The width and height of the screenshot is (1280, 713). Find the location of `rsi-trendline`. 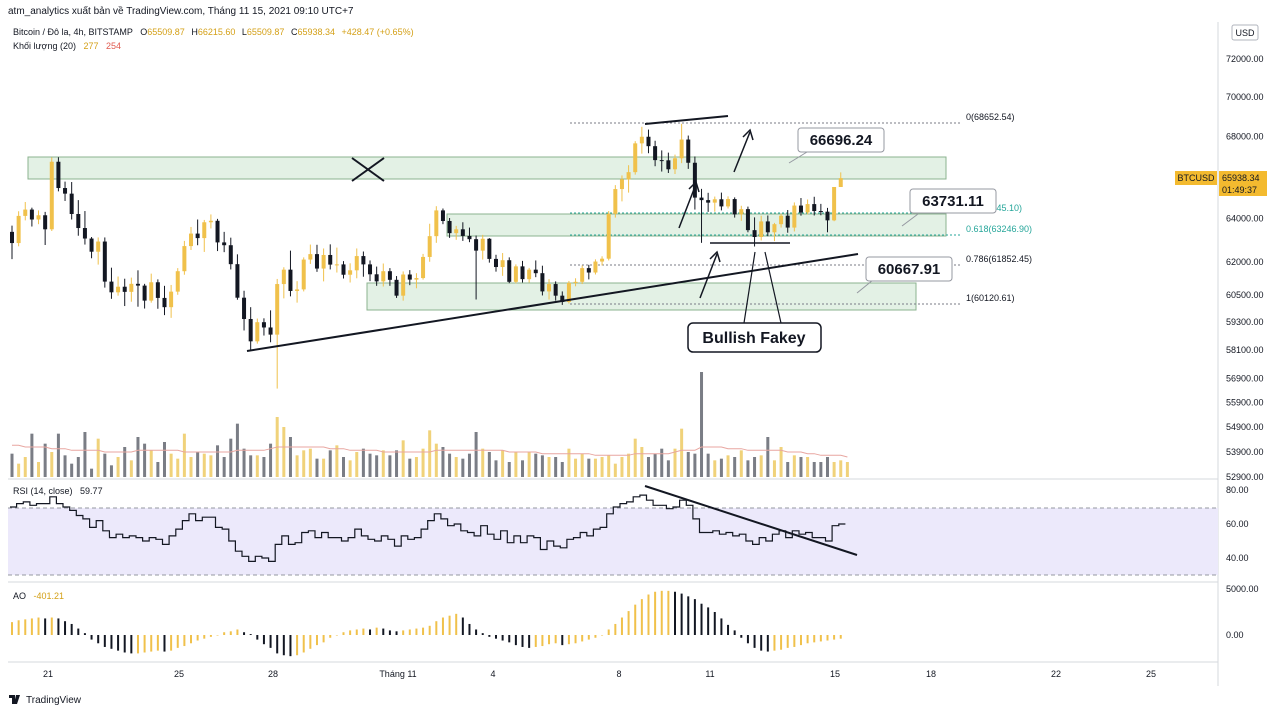

rsi-trendline is located at coordinates (751, 520).